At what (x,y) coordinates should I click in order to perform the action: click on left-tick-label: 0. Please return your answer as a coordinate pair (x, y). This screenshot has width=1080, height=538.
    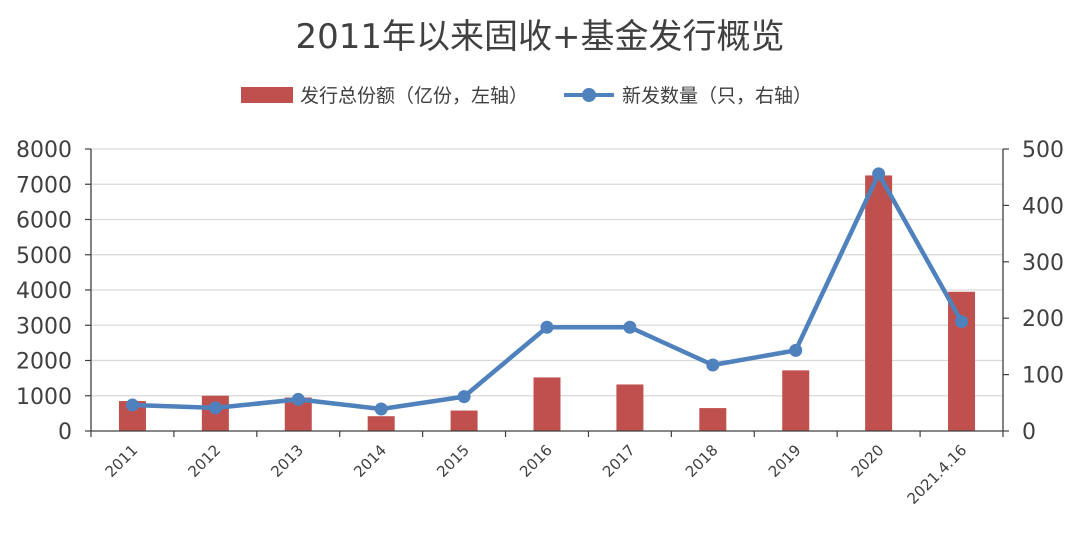
    Looking at the image, I should click on (65, 432).